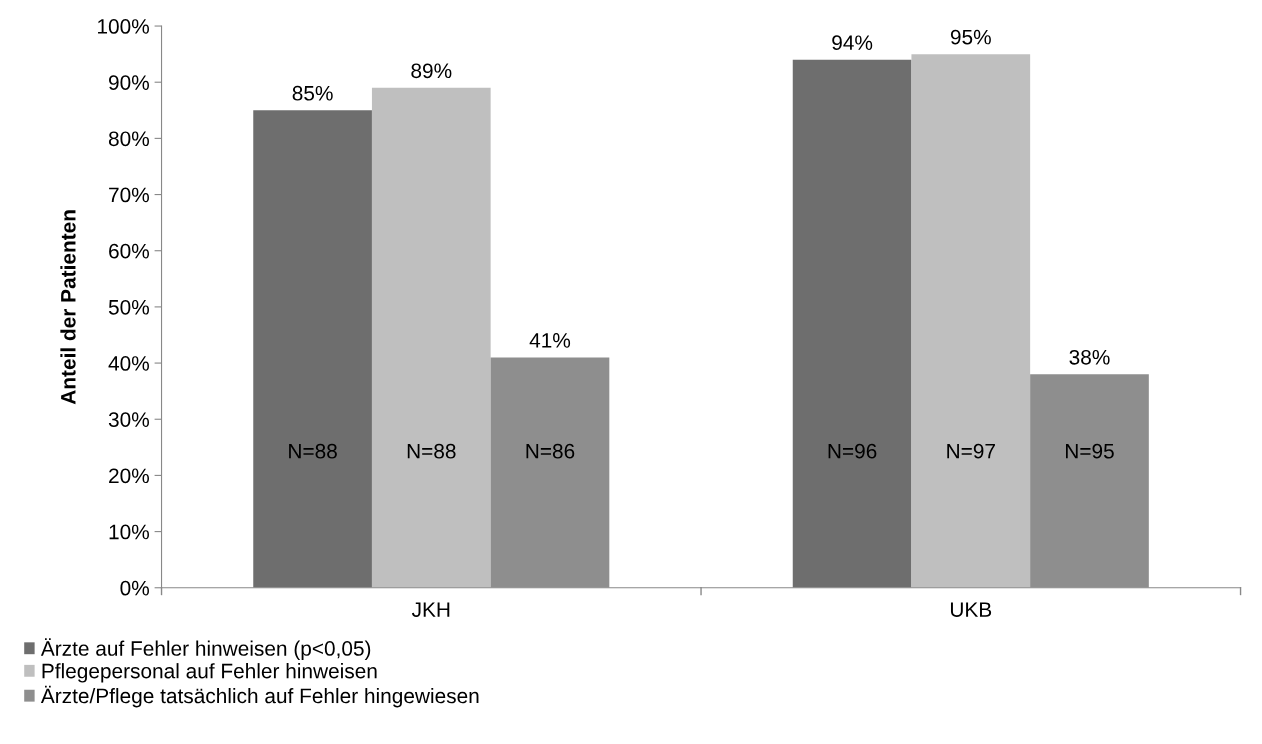 The width and height of the screenshot is (1262, 744). I want to click on y-tick-label: 20%, so click(129, 476).